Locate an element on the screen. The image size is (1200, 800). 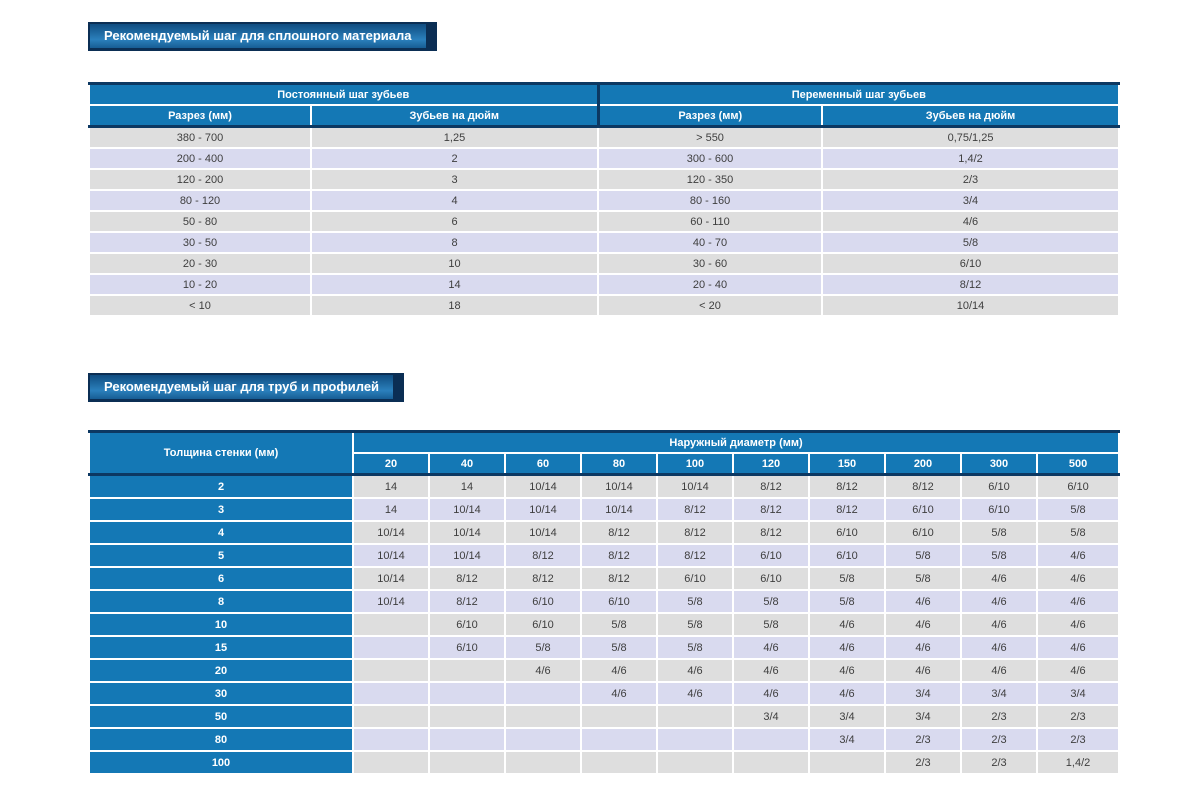
table-cell: 120 - 350 is located at coordinates (710, 179).